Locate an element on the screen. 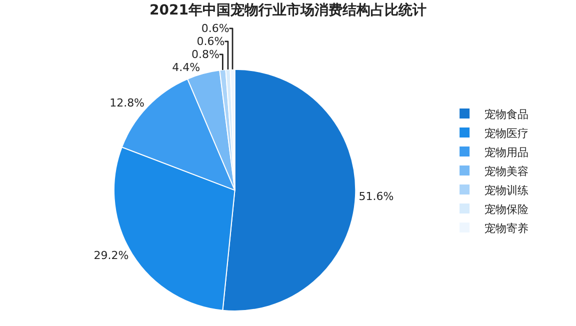 This screenshot has width=576, height=326. legend-label: 宠物医疗 is located at coordinates (506, 133).